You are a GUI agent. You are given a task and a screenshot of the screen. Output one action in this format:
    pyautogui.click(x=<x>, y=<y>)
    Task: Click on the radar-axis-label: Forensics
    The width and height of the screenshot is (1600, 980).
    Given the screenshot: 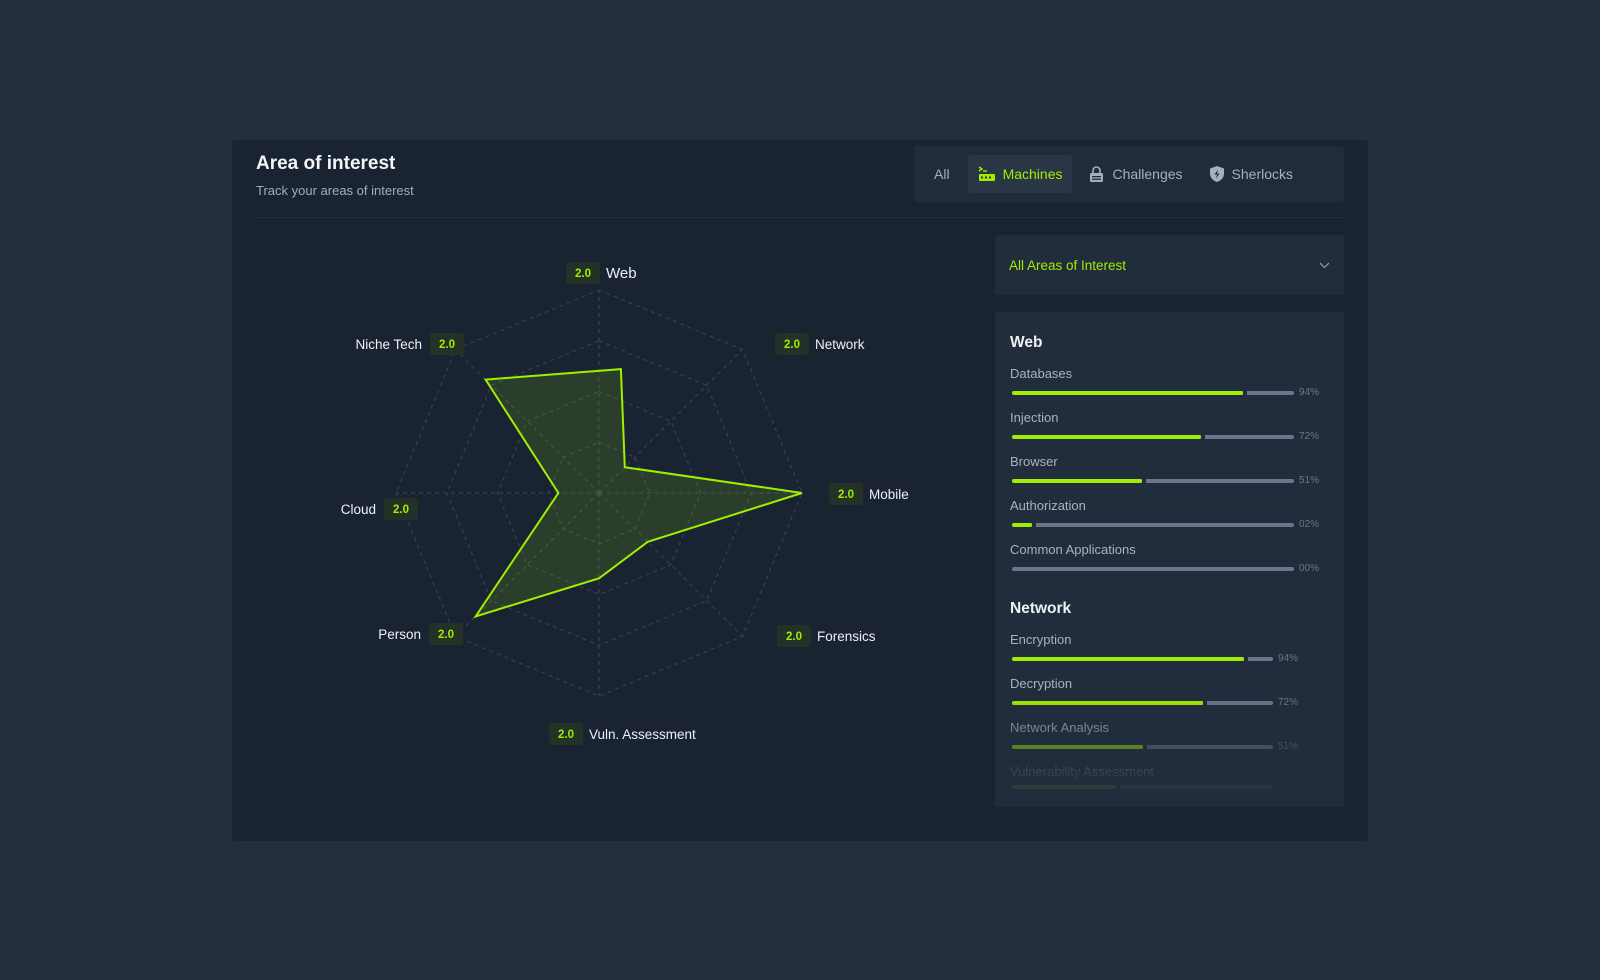 What is the action you would take?
    pyautogui.click(x=846, y=636)
    